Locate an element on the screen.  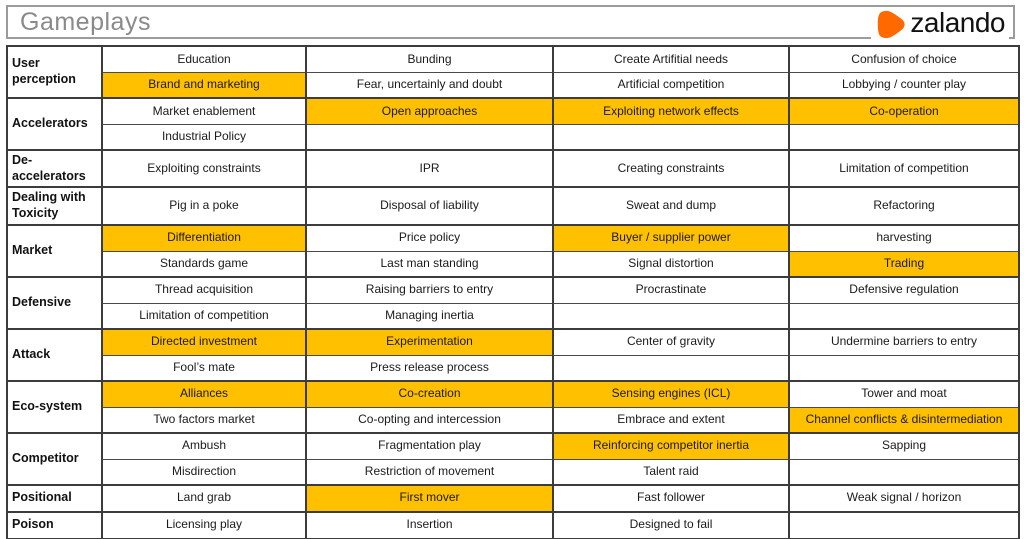
category-label: Competitor is located at coordinates (45, 457).